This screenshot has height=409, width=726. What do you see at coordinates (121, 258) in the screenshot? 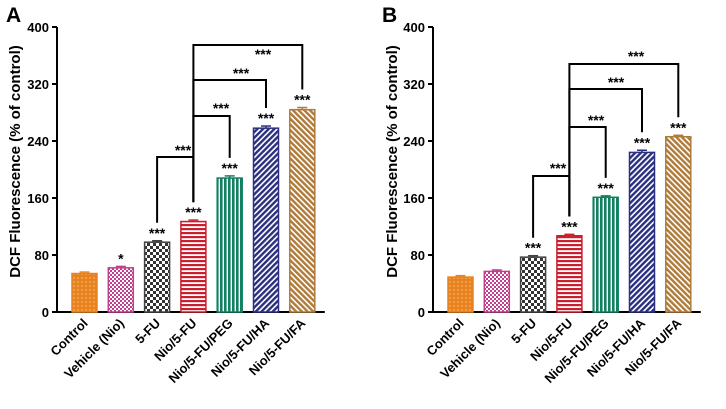
I see `significance-label: *` at bounding box center [121, 258].